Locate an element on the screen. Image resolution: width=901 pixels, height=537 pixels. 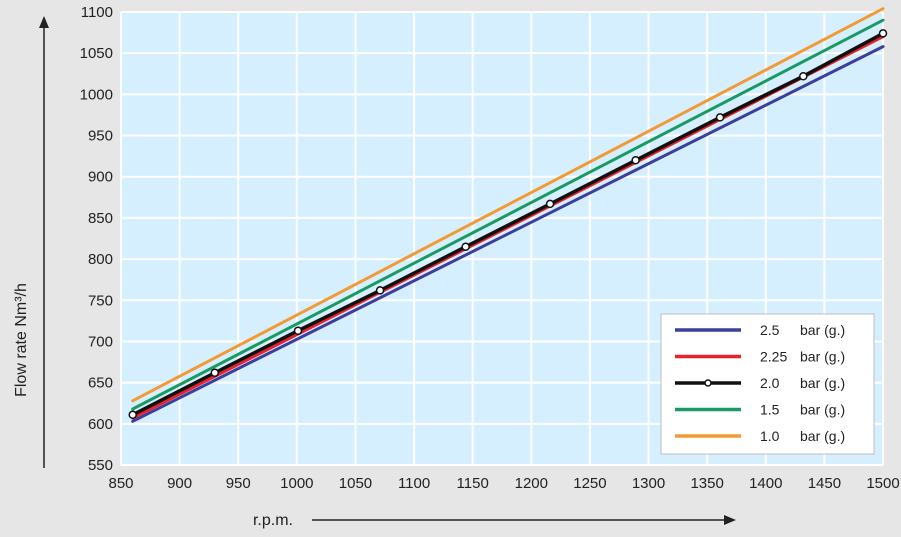
y-tick-label-0: 550 is located at coordinates (100, 465).